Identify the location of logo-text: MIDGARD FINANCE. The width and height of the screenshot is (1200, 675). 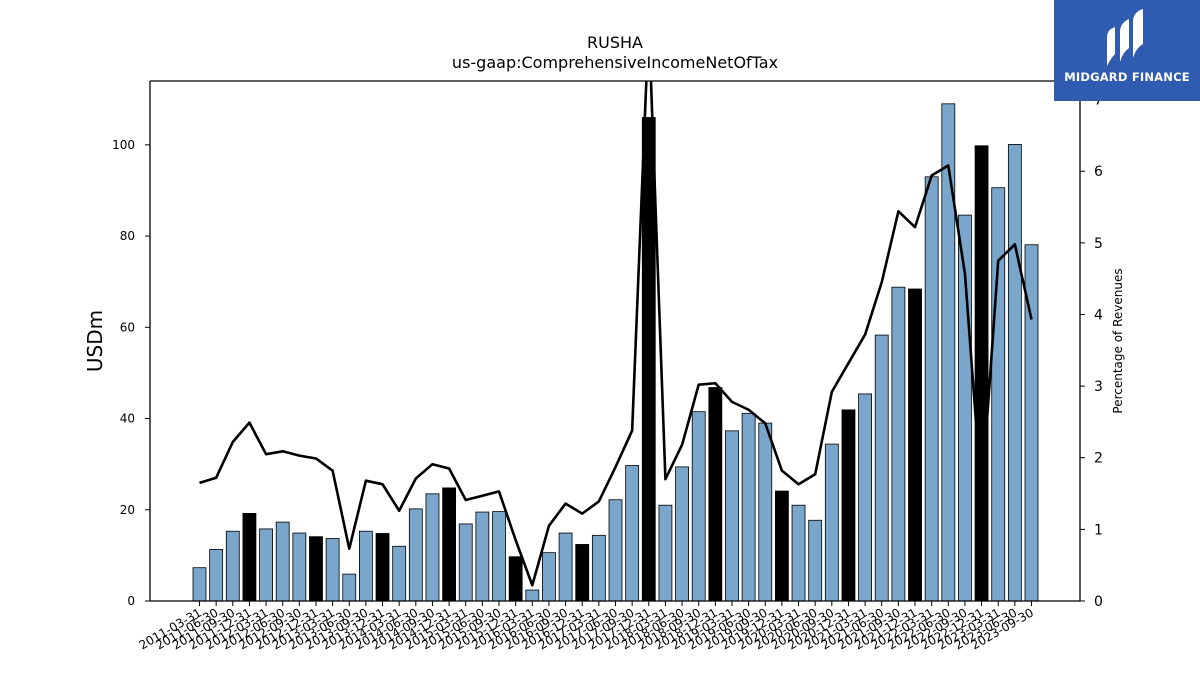
(1127, 77).